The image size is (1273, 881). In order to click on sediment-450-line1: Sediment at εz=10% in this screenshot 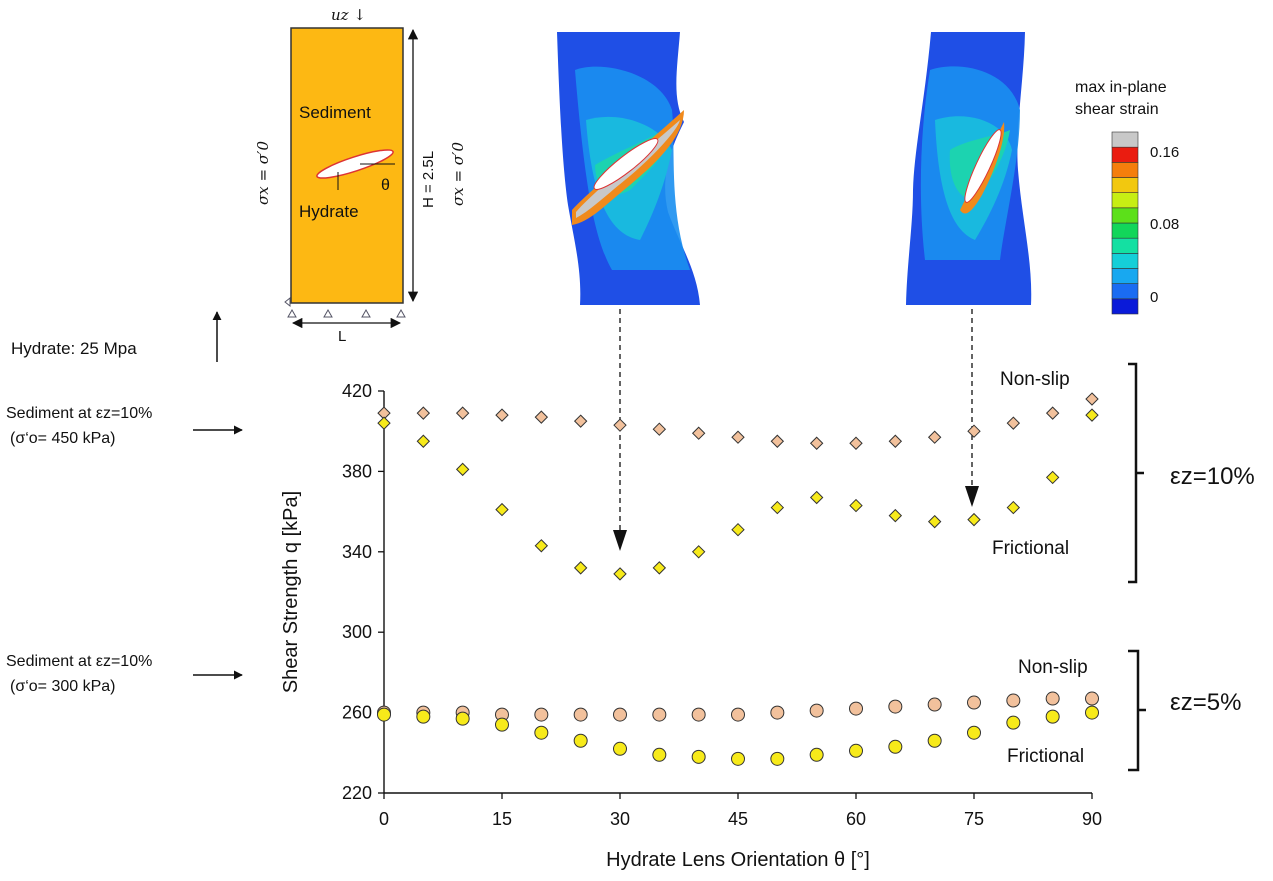, I will do `click(79, 413)`.